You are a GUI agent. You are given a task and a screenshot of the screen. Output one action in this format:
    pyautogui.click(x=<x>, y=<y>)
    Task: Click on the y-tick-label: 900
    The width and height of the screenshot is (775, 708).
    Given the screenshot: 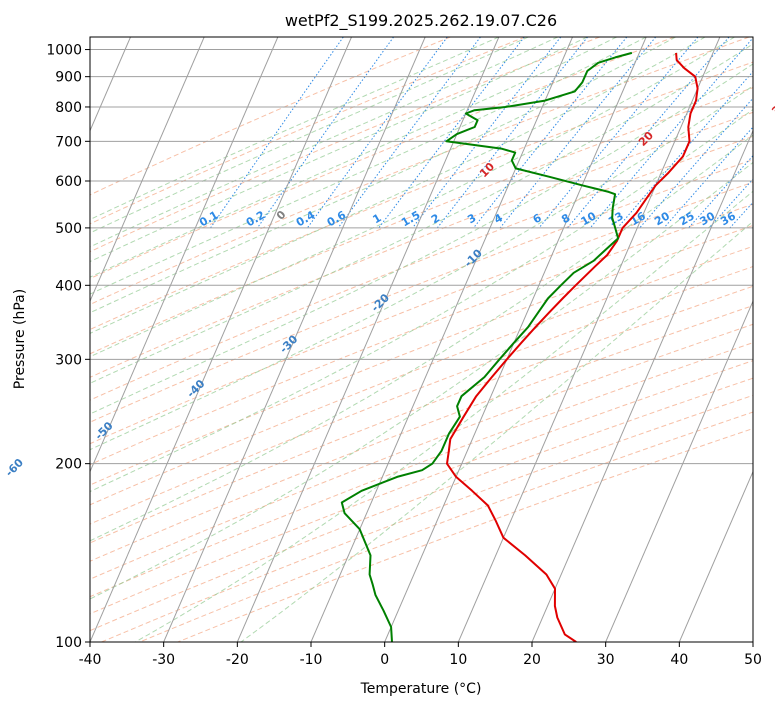 What is the action you would take?
    pyautogui.click(x=68, y=78)
    